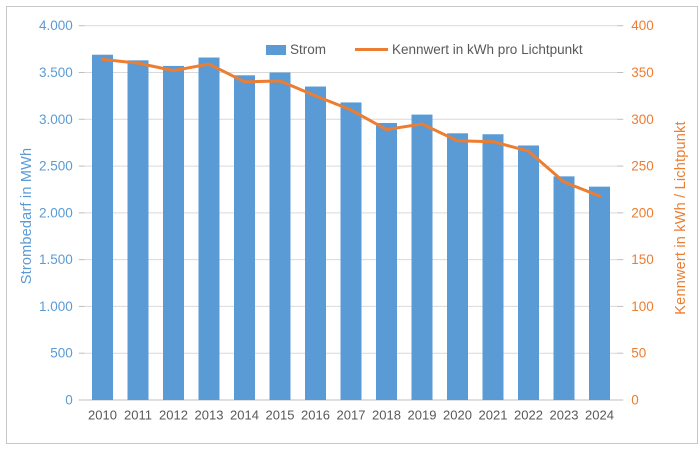 The height and width of the screenshot is (452, 700). I want to click on x-tick-label-2024: 2024, so click(599, 415).